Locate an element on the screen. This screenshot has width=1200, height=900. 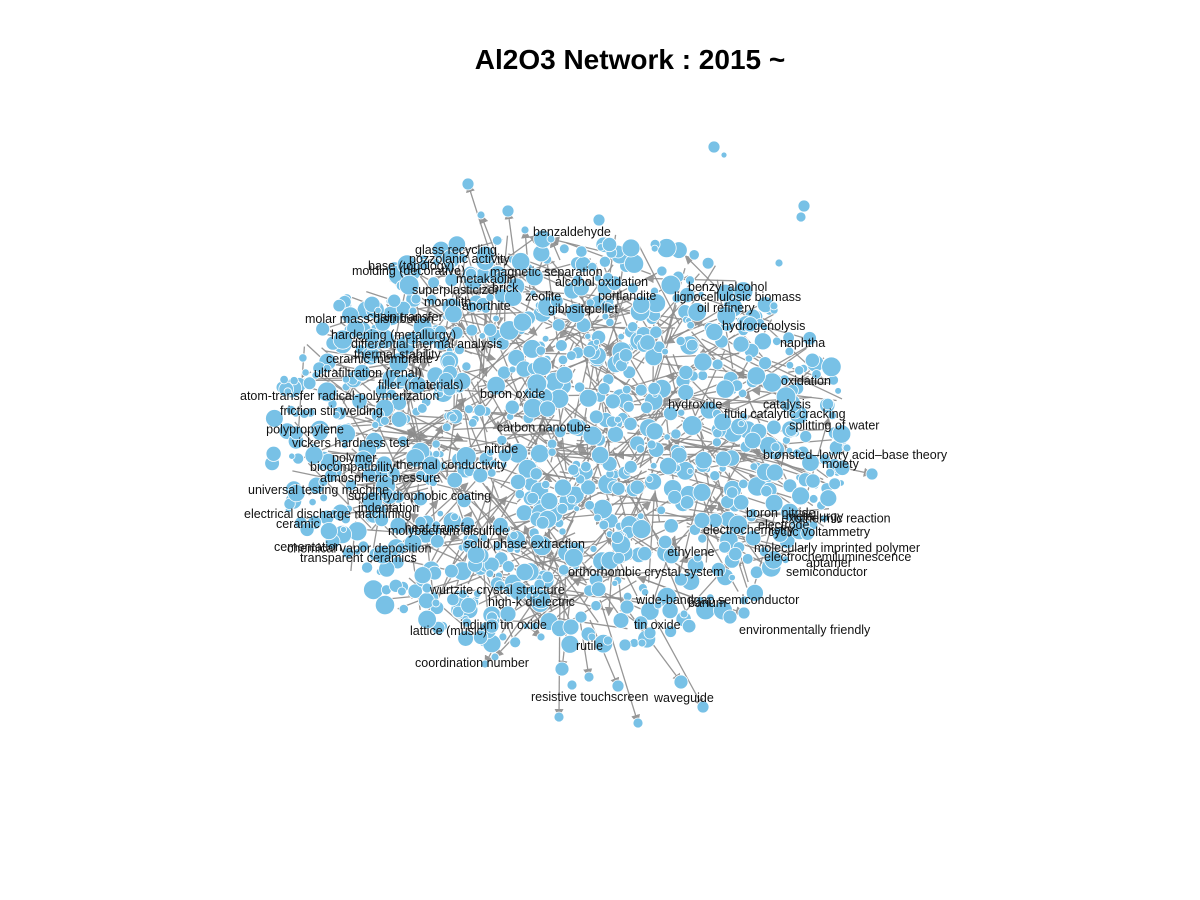
node-label: catalysis is located at coordinates (787, 404).